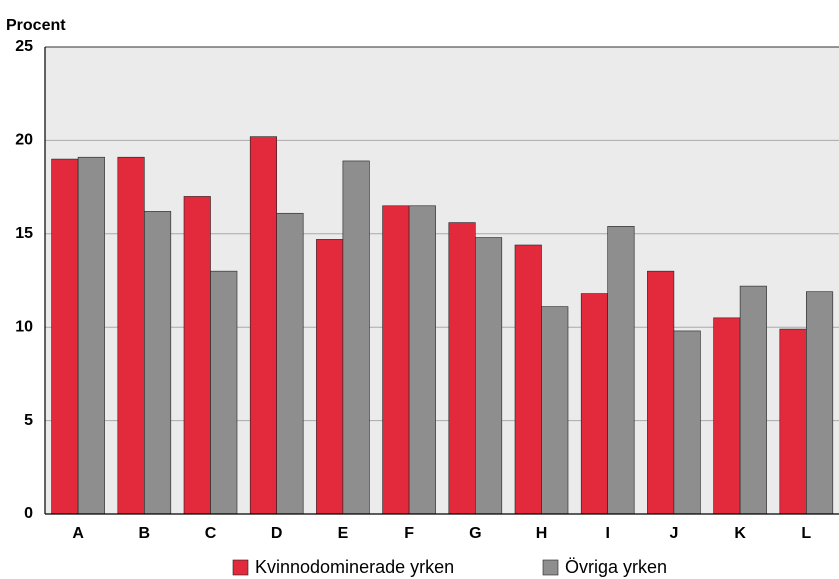 The height and width of the screenshot is (579, 839). What do you see at coordinates (409, 533) in the screenshot?
I see `x-tick-label: F` at bounding box center [409, 533].